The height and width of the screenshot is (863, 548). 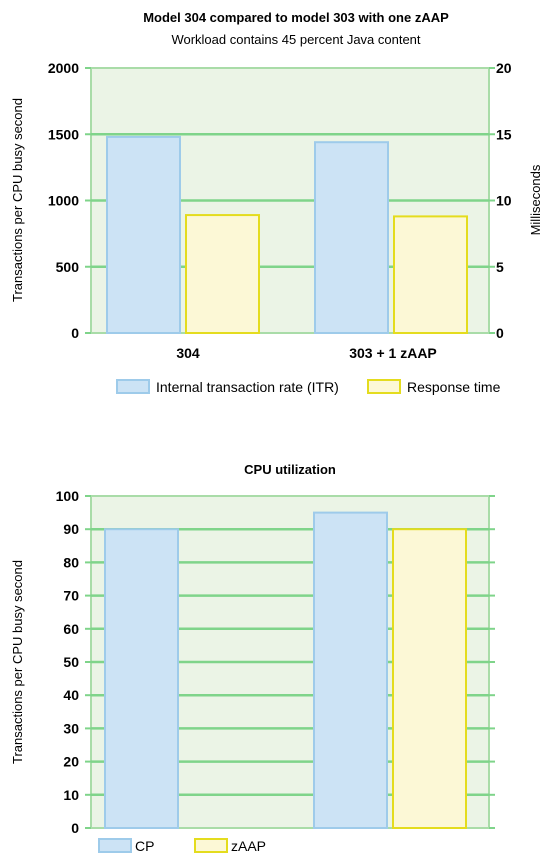 What do you see at coordinates (247, 387) in the screenshot?
I see `legend-itr-label: Internal transaction rate (ITR)` at bounding box center [247, 387].